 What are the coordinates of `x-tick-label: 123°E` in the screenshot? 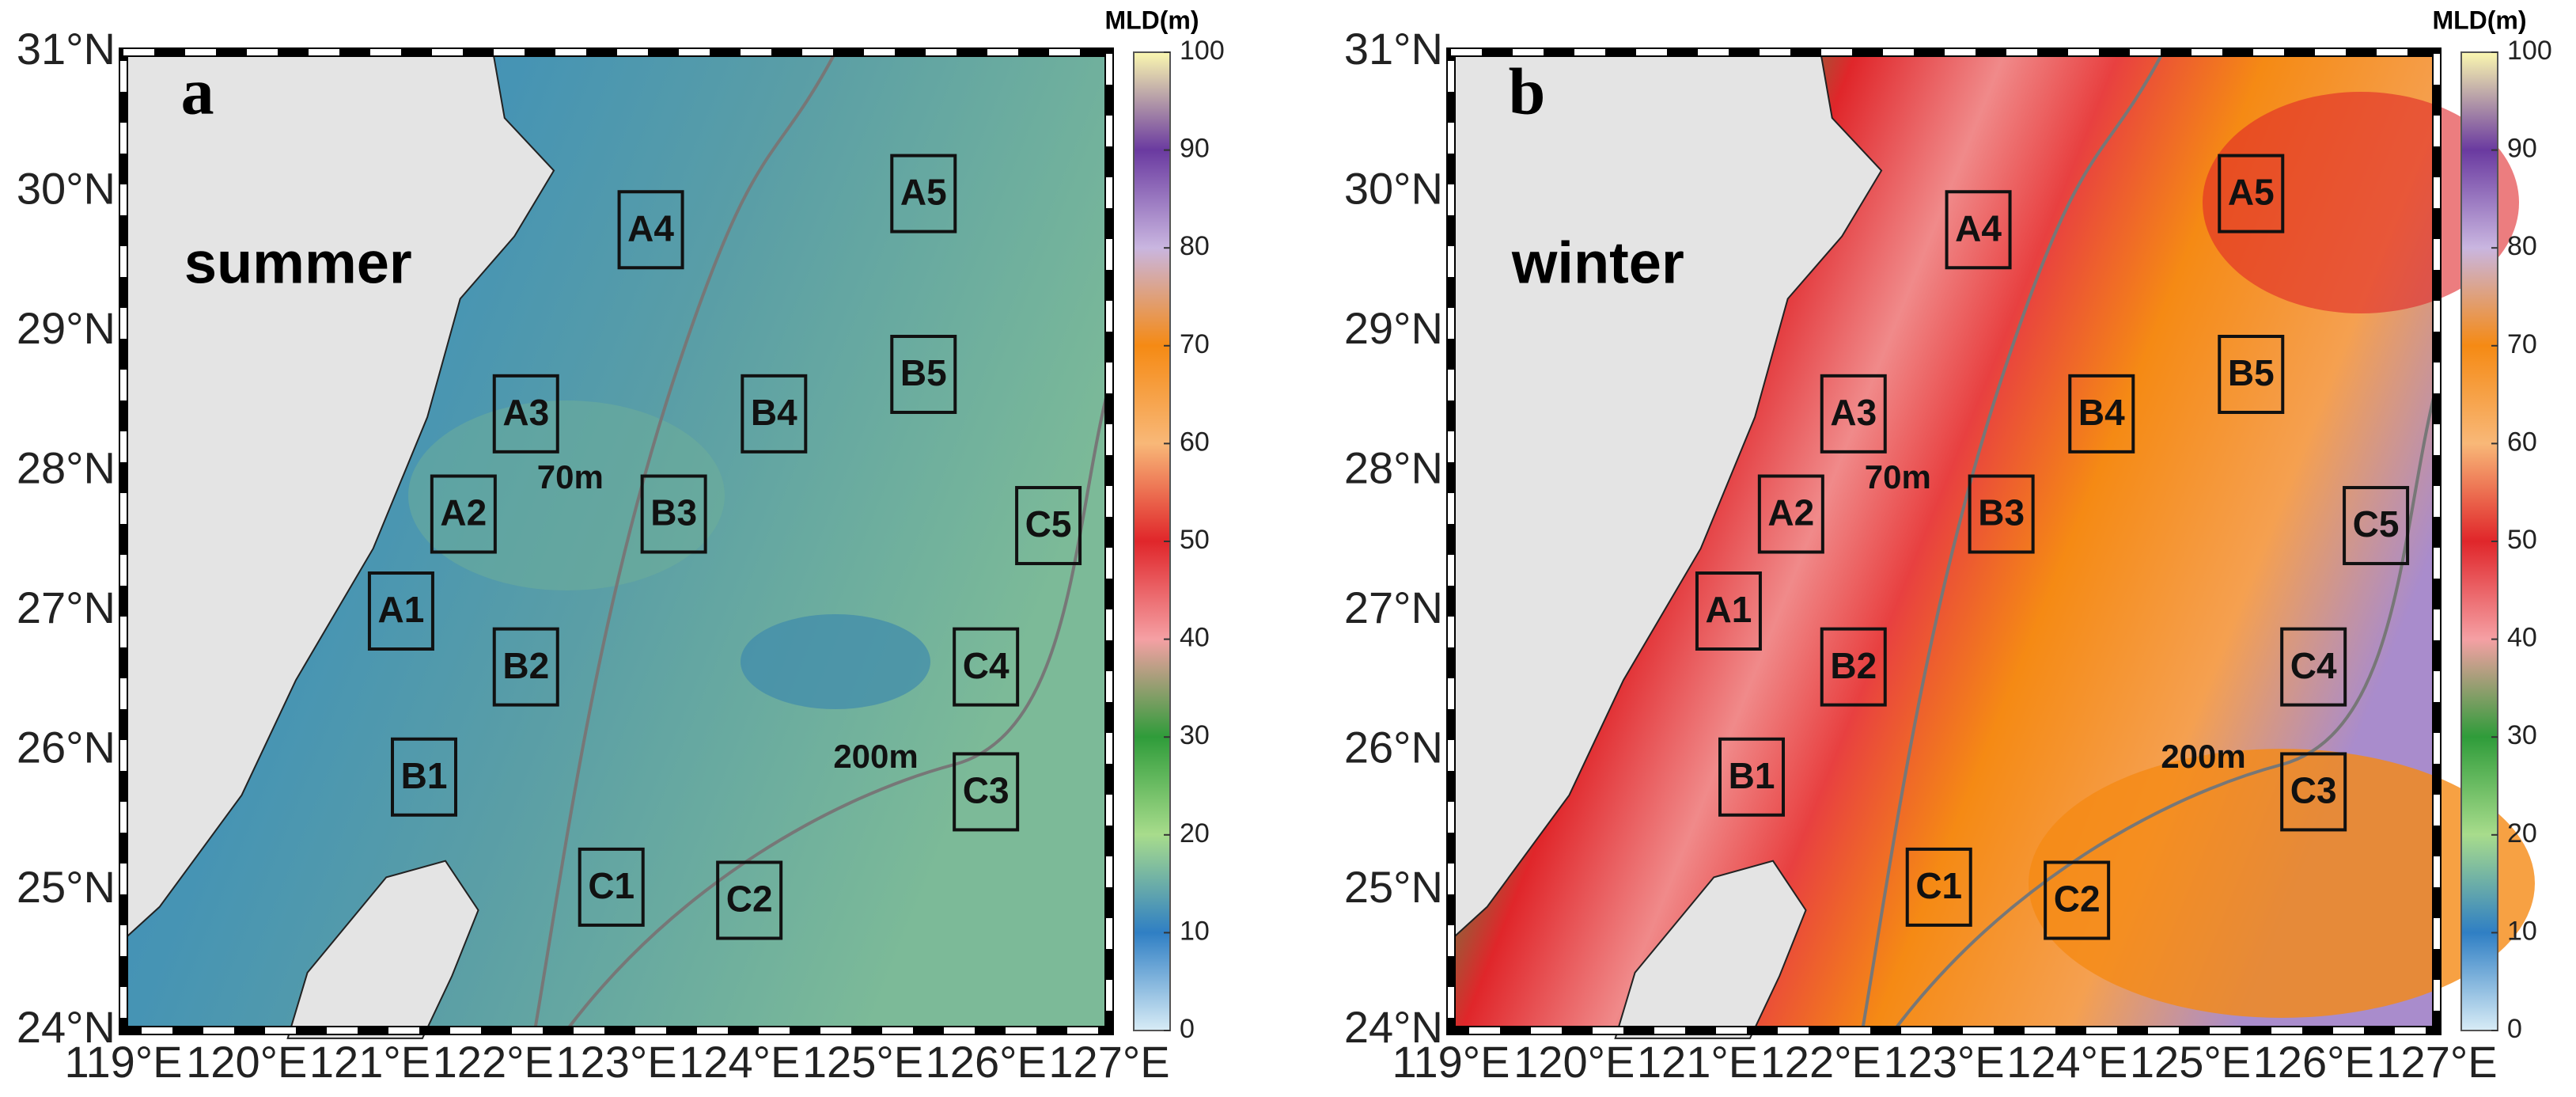 It's located at (1943, 1062).